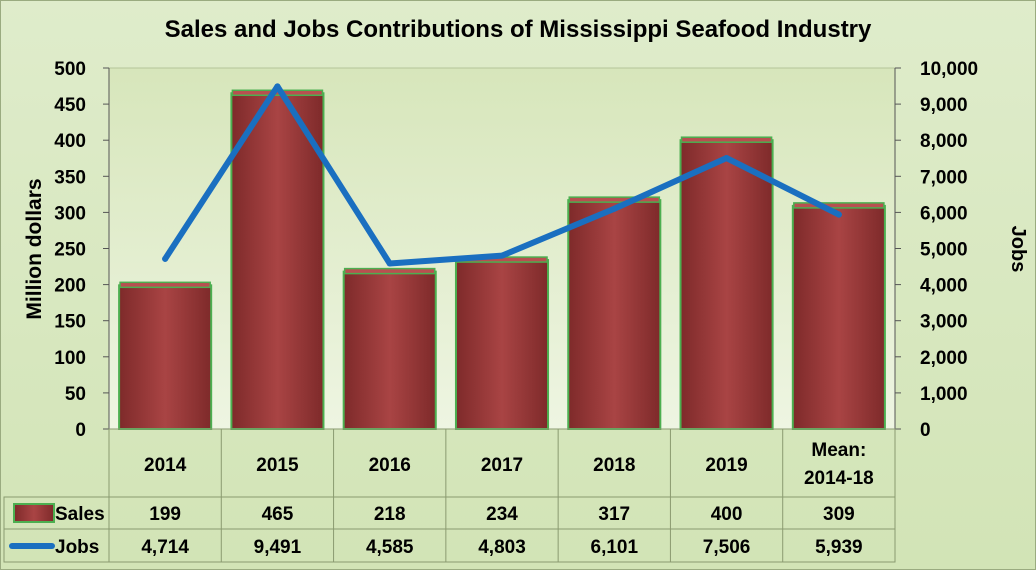  Describe the element at coordinates (502, 465) in the screenshot. I see `category-label: 2017` at that location.